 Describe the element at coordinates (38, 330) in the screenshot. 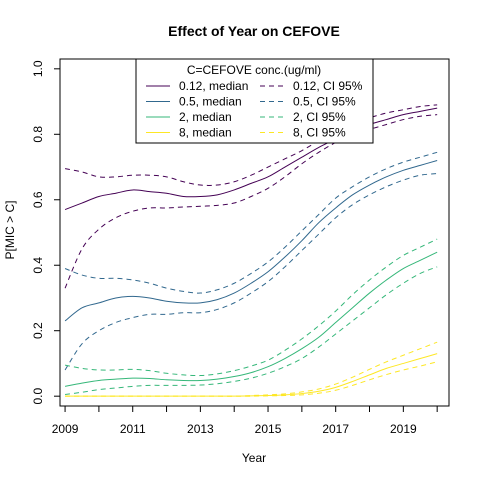

I see `y-tick-label: 0.2` at that location.